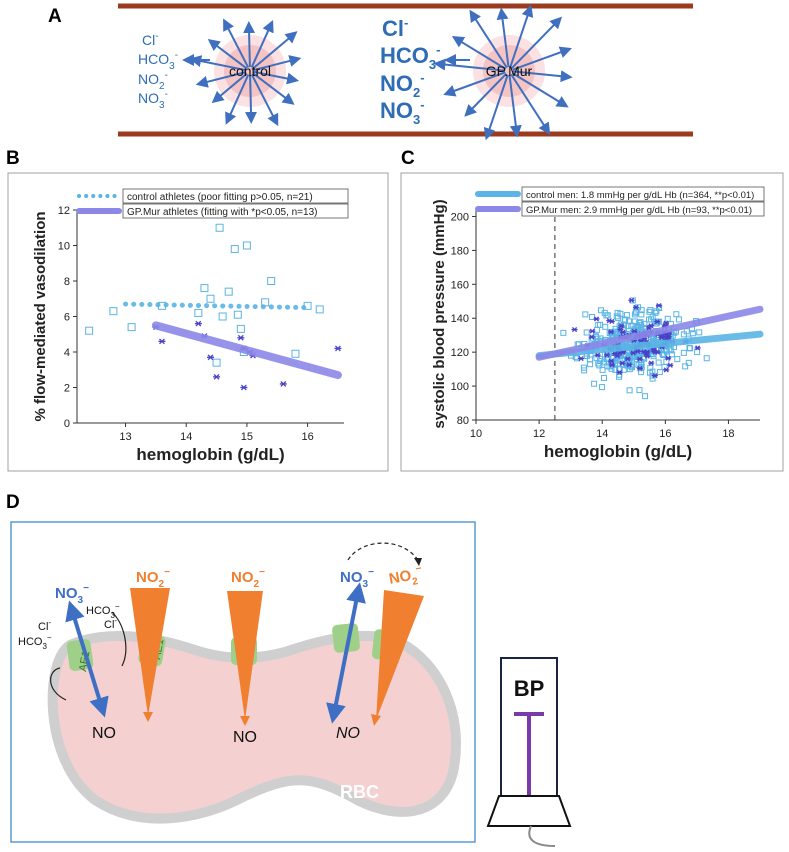 This screenshot has width=789, height=852. I want to click on bp-label: BP, so click(529, 688).